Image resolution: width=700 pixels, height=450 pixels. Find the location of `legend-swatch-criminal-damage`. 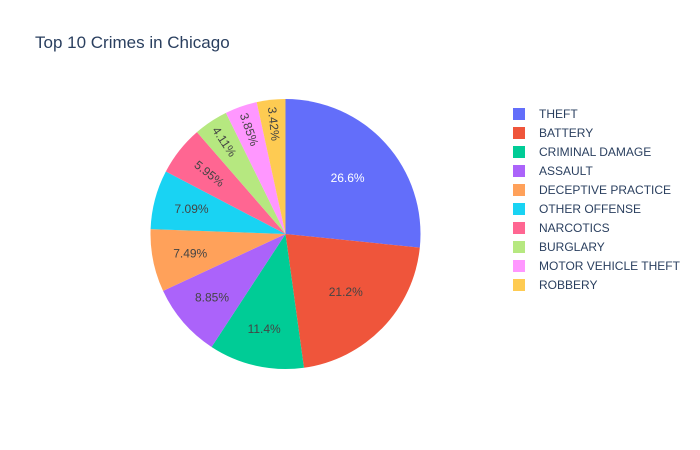

legend-swatch-criminal-damage is located at coordinates (519, 152).